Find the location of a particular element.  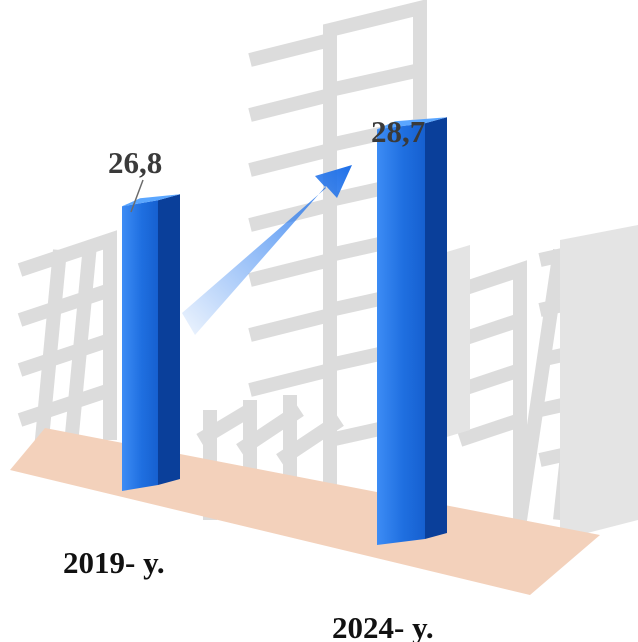

data-label-leader is located at coordinates (137, 196).